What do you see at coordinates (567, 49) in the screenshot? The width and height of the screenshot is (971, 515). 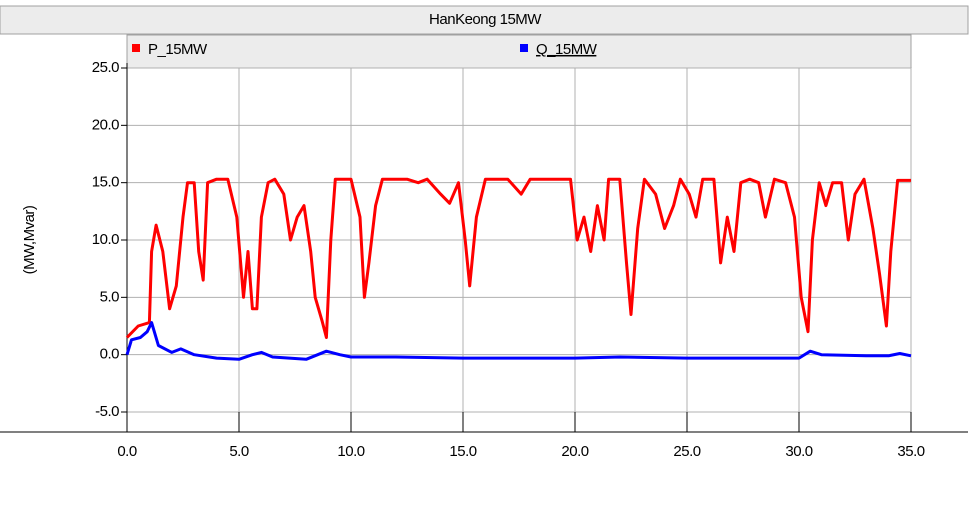 I see `legend-label: Q_15MW` at bounding box center [567, 49].